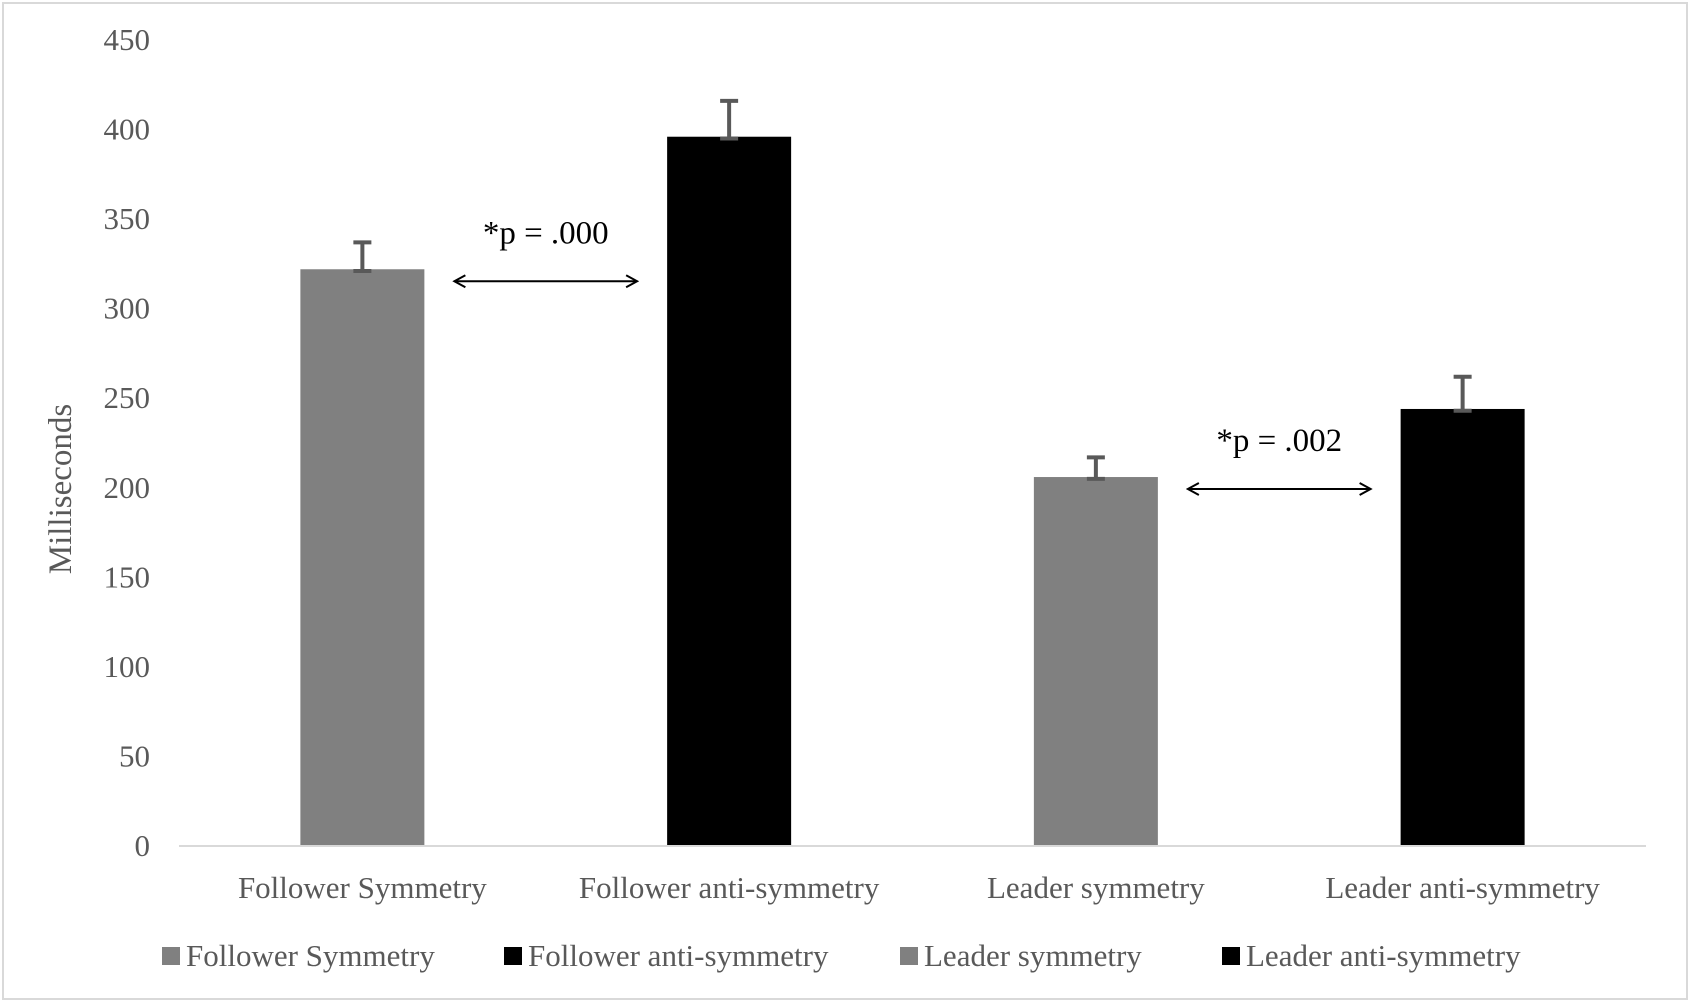 The height and width of the screenshot is (1004, 1692). Describe the element at coordinates (1462, 887) in the screenshot. I see `category-label: Leader anti-symmetry` at that location.